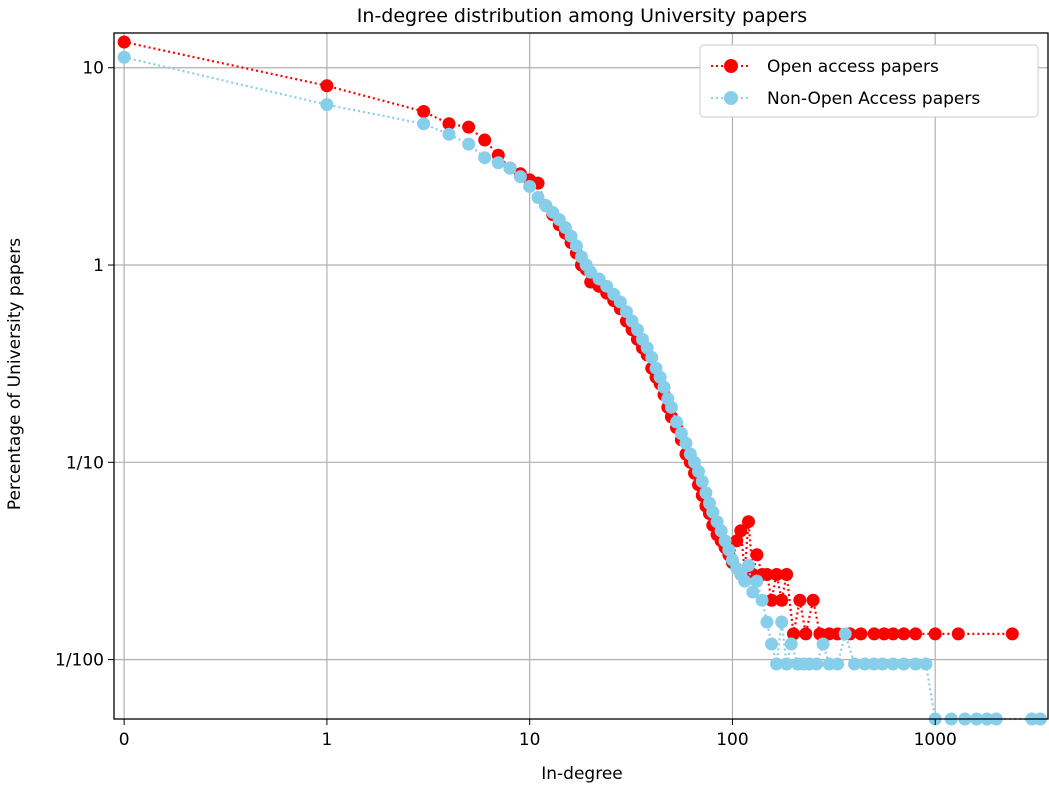  Describe the element at coordinates (98, 266) in the screenshot. I see `y-tick-label: 1` at that location.